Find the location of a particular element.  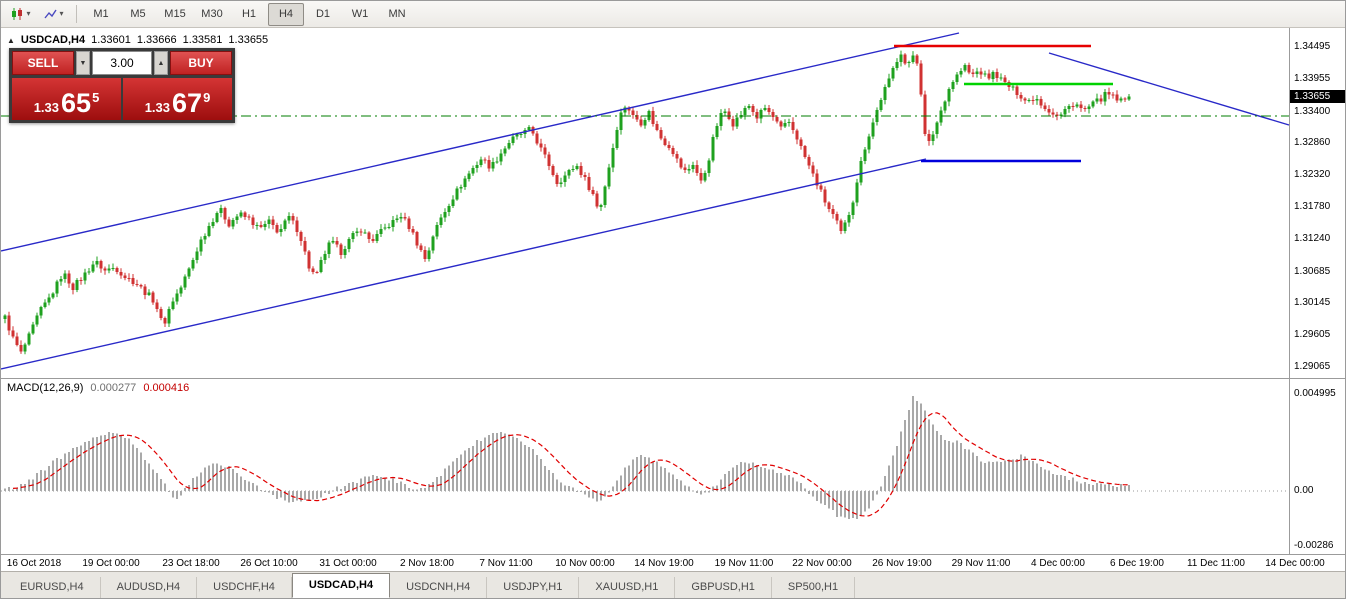

time-axis-label: 11 Dec 11:00 is located at coordinates (1216, 563).